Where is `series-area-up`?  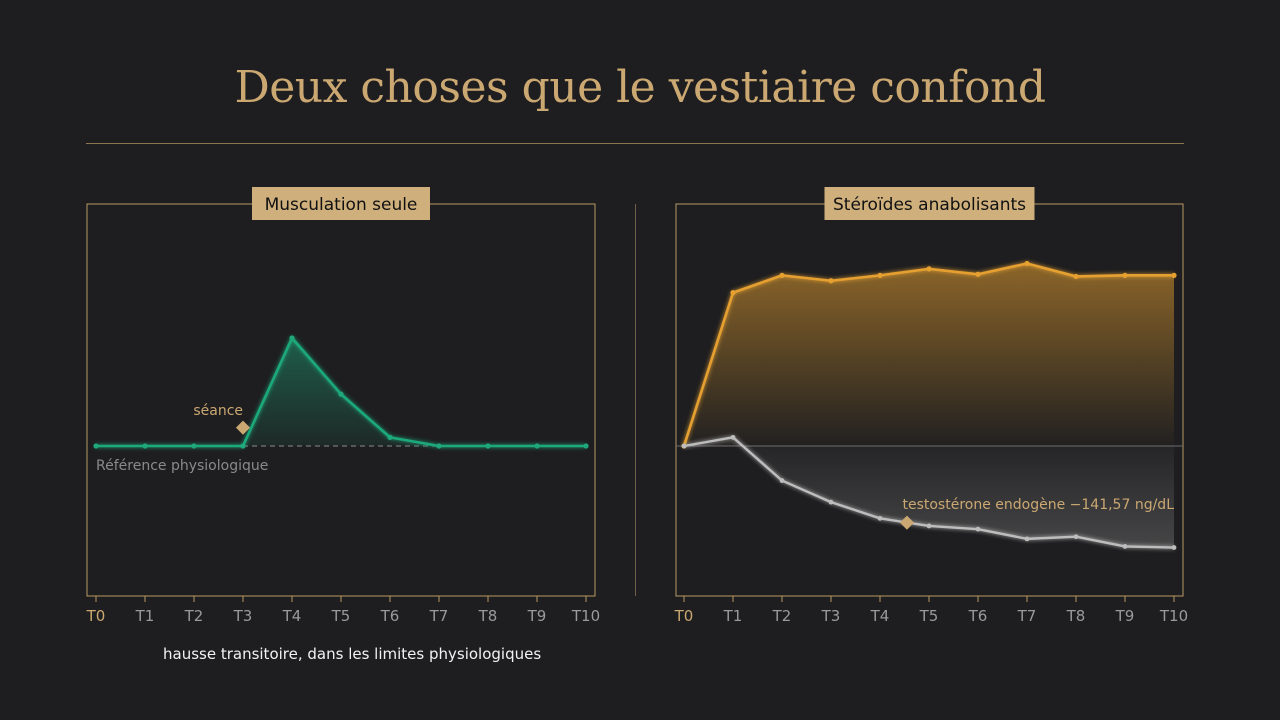 series-area-up is located at coordinates (929, 354).